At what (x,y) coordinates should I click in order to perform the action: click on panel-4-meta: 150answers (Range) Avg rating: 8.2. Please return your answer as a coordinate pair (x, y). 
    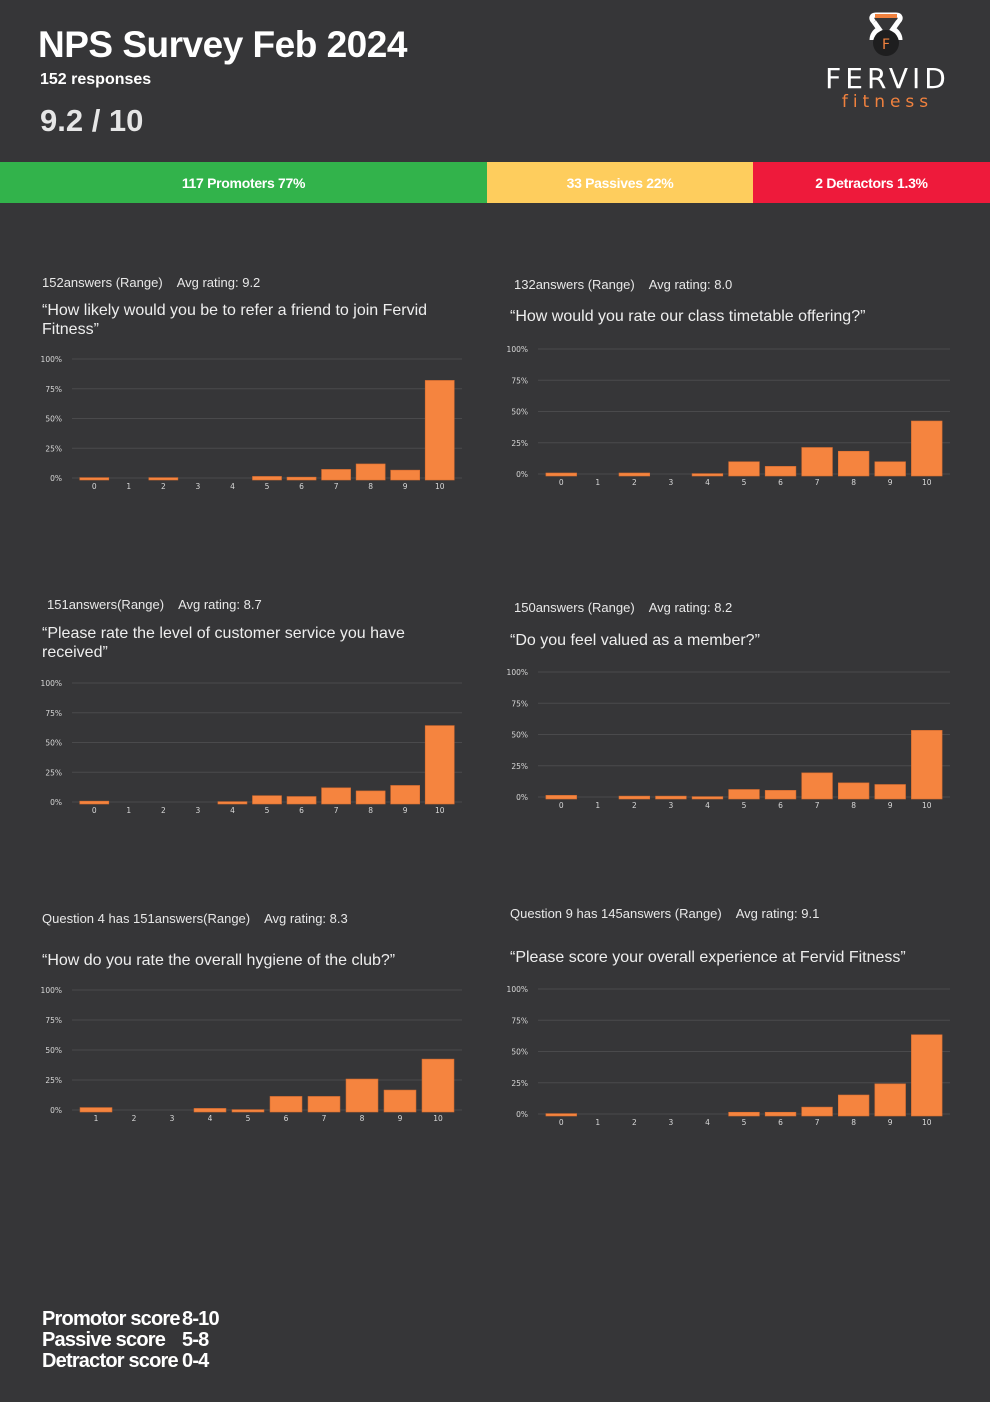
    Looking at the image, I should click on (623, 607).